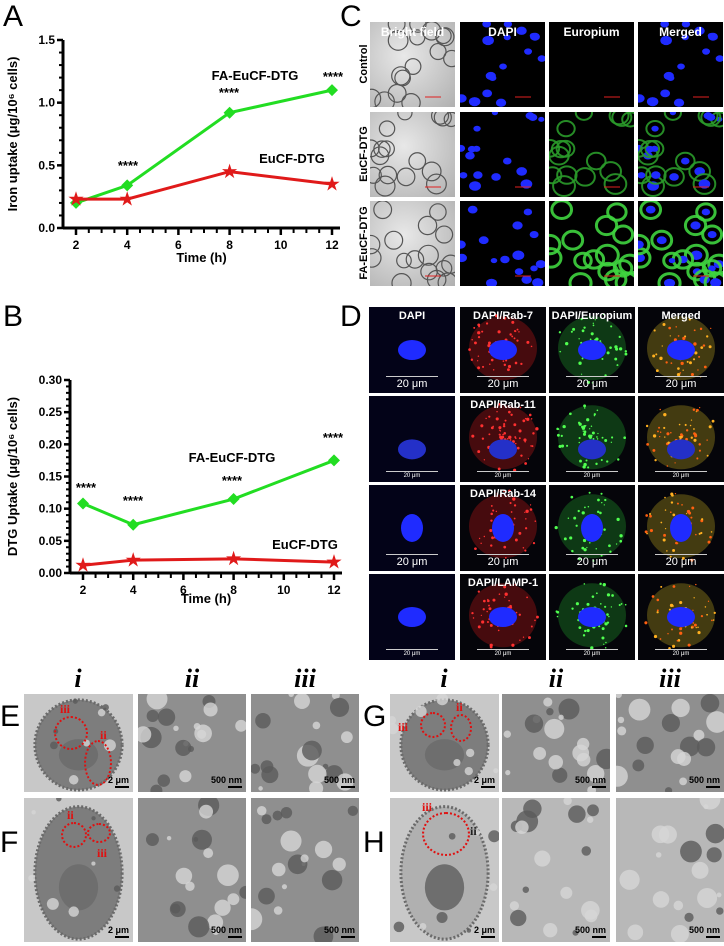 This screenshot has width=724, height=946. Describe the element at coordinates (334, 590) in the screenshot. I see `x-tick-label: 12` at that location.